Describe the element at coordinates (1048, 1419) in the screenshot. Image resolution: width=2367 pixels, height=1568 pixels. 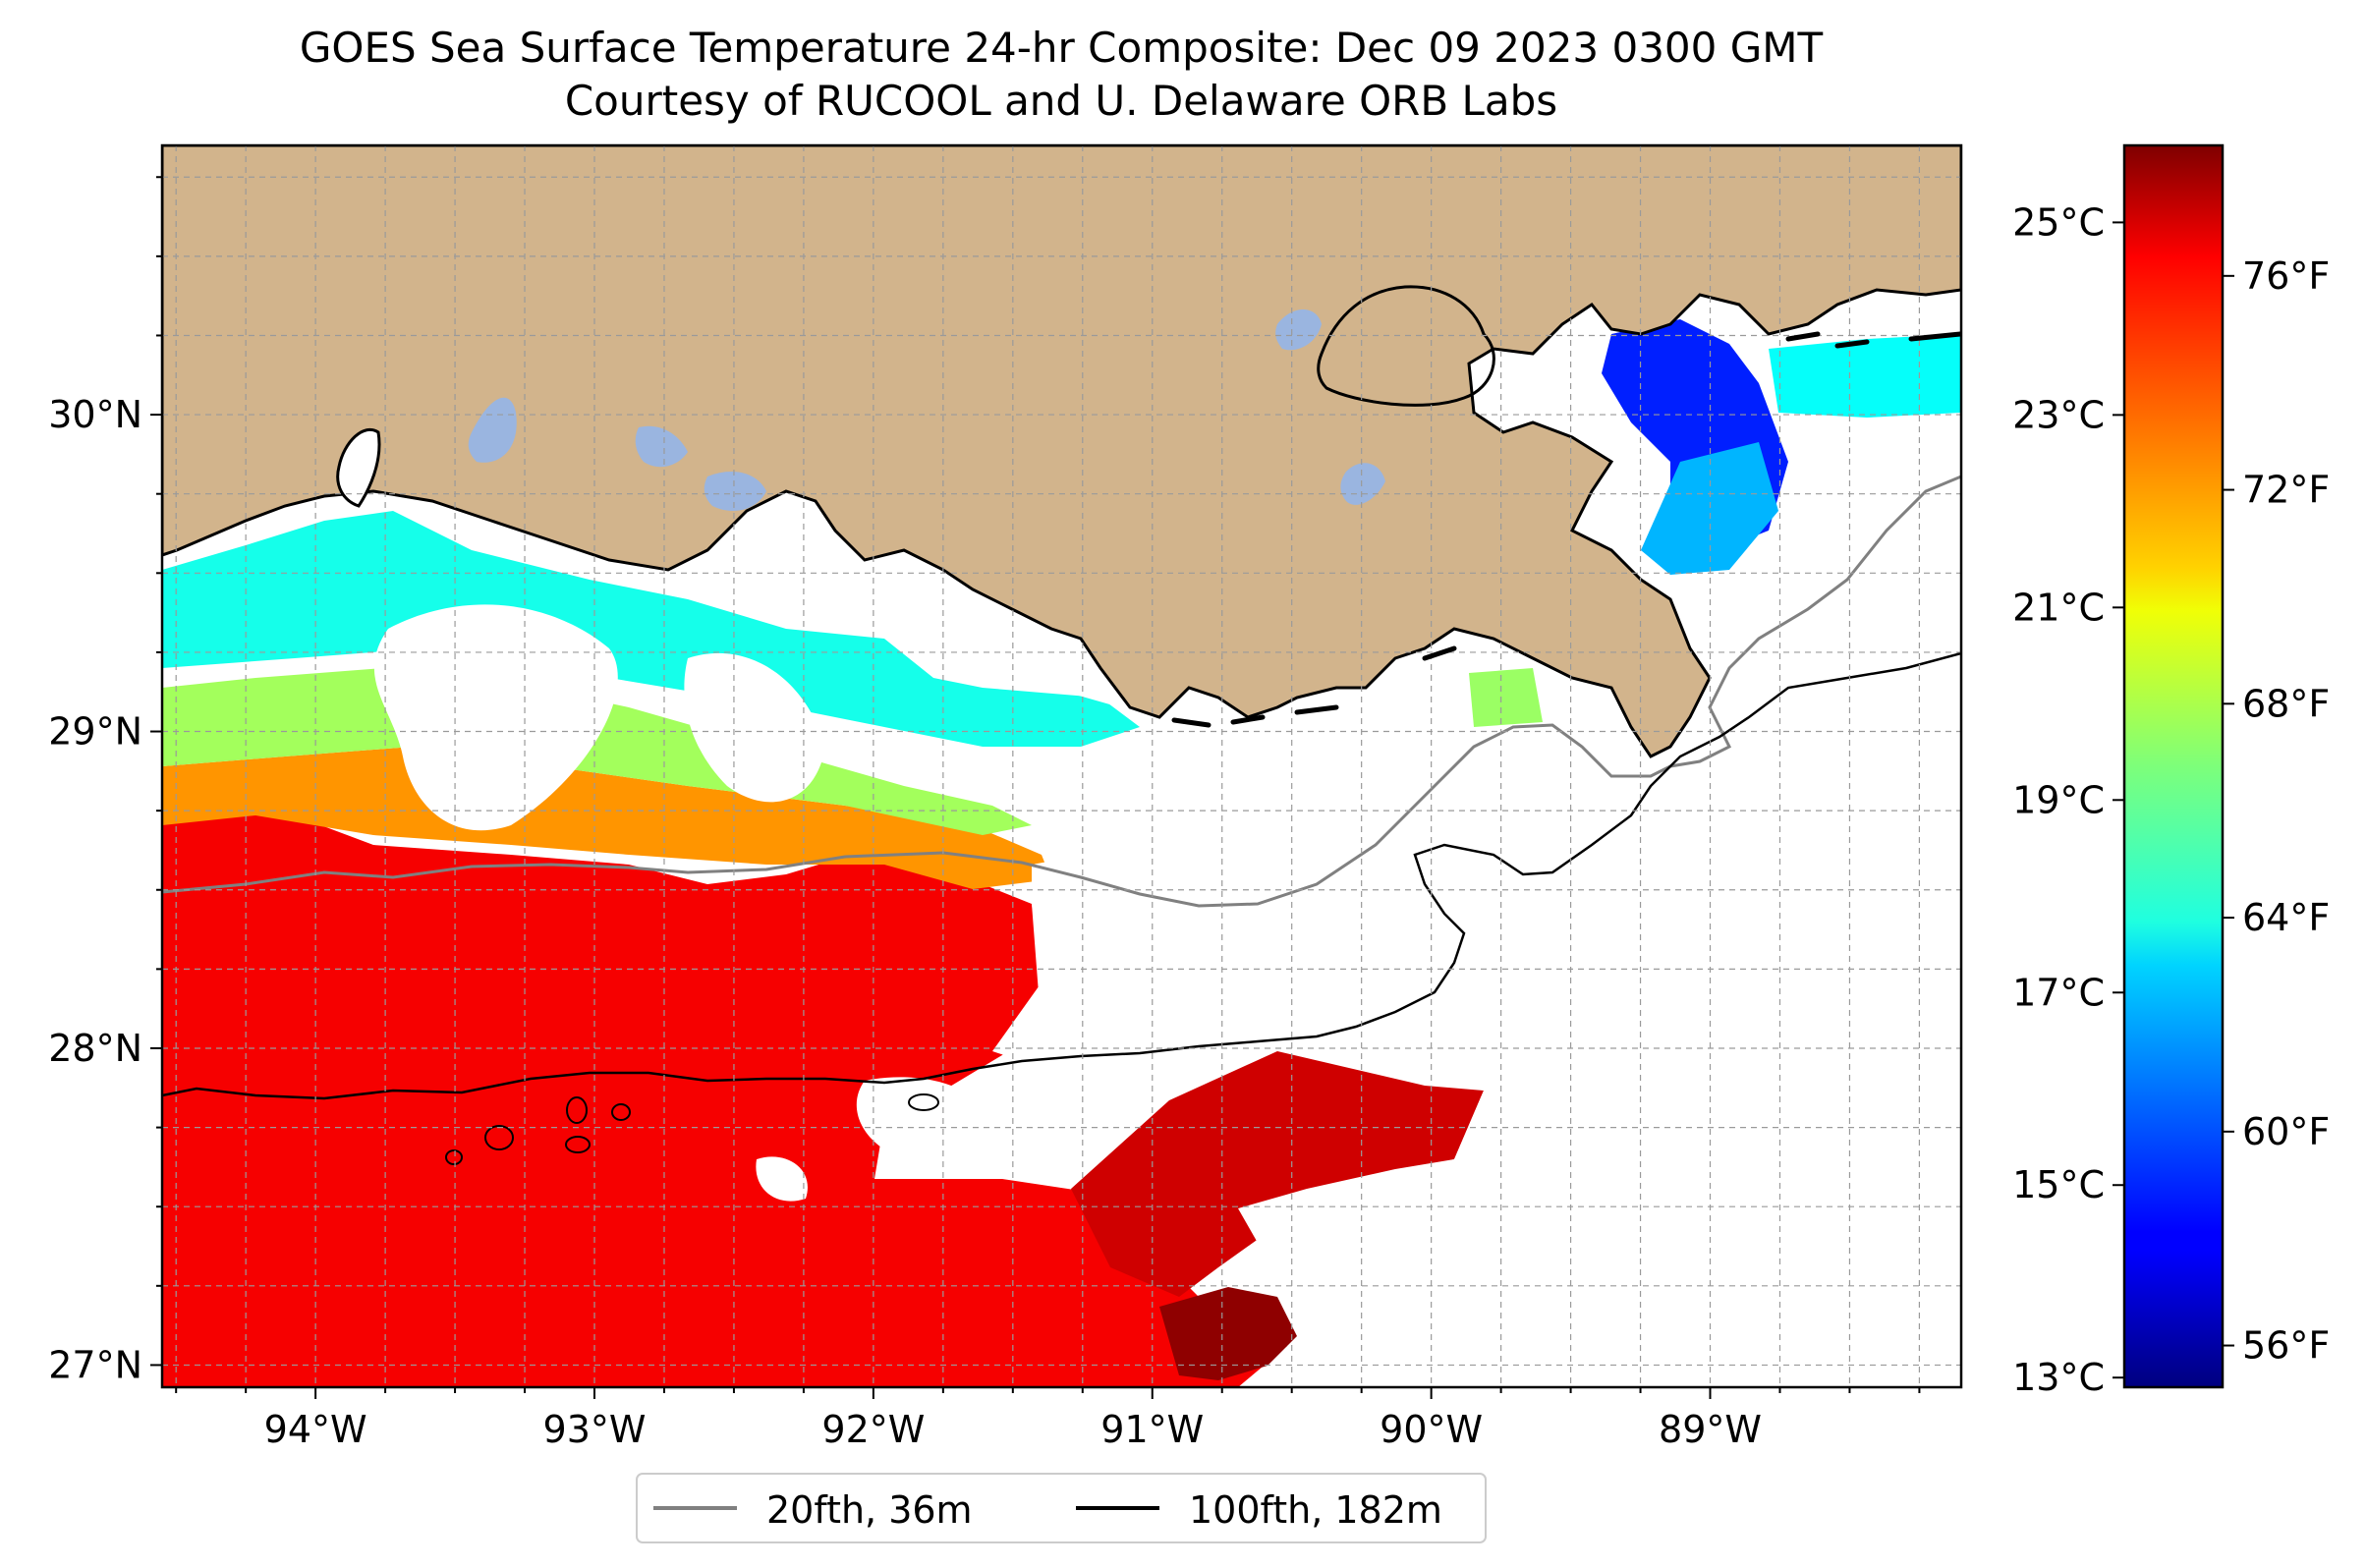
I see `x-axis: 94°W 93°W 92°W 91°W 90°W 89°W` at that location.